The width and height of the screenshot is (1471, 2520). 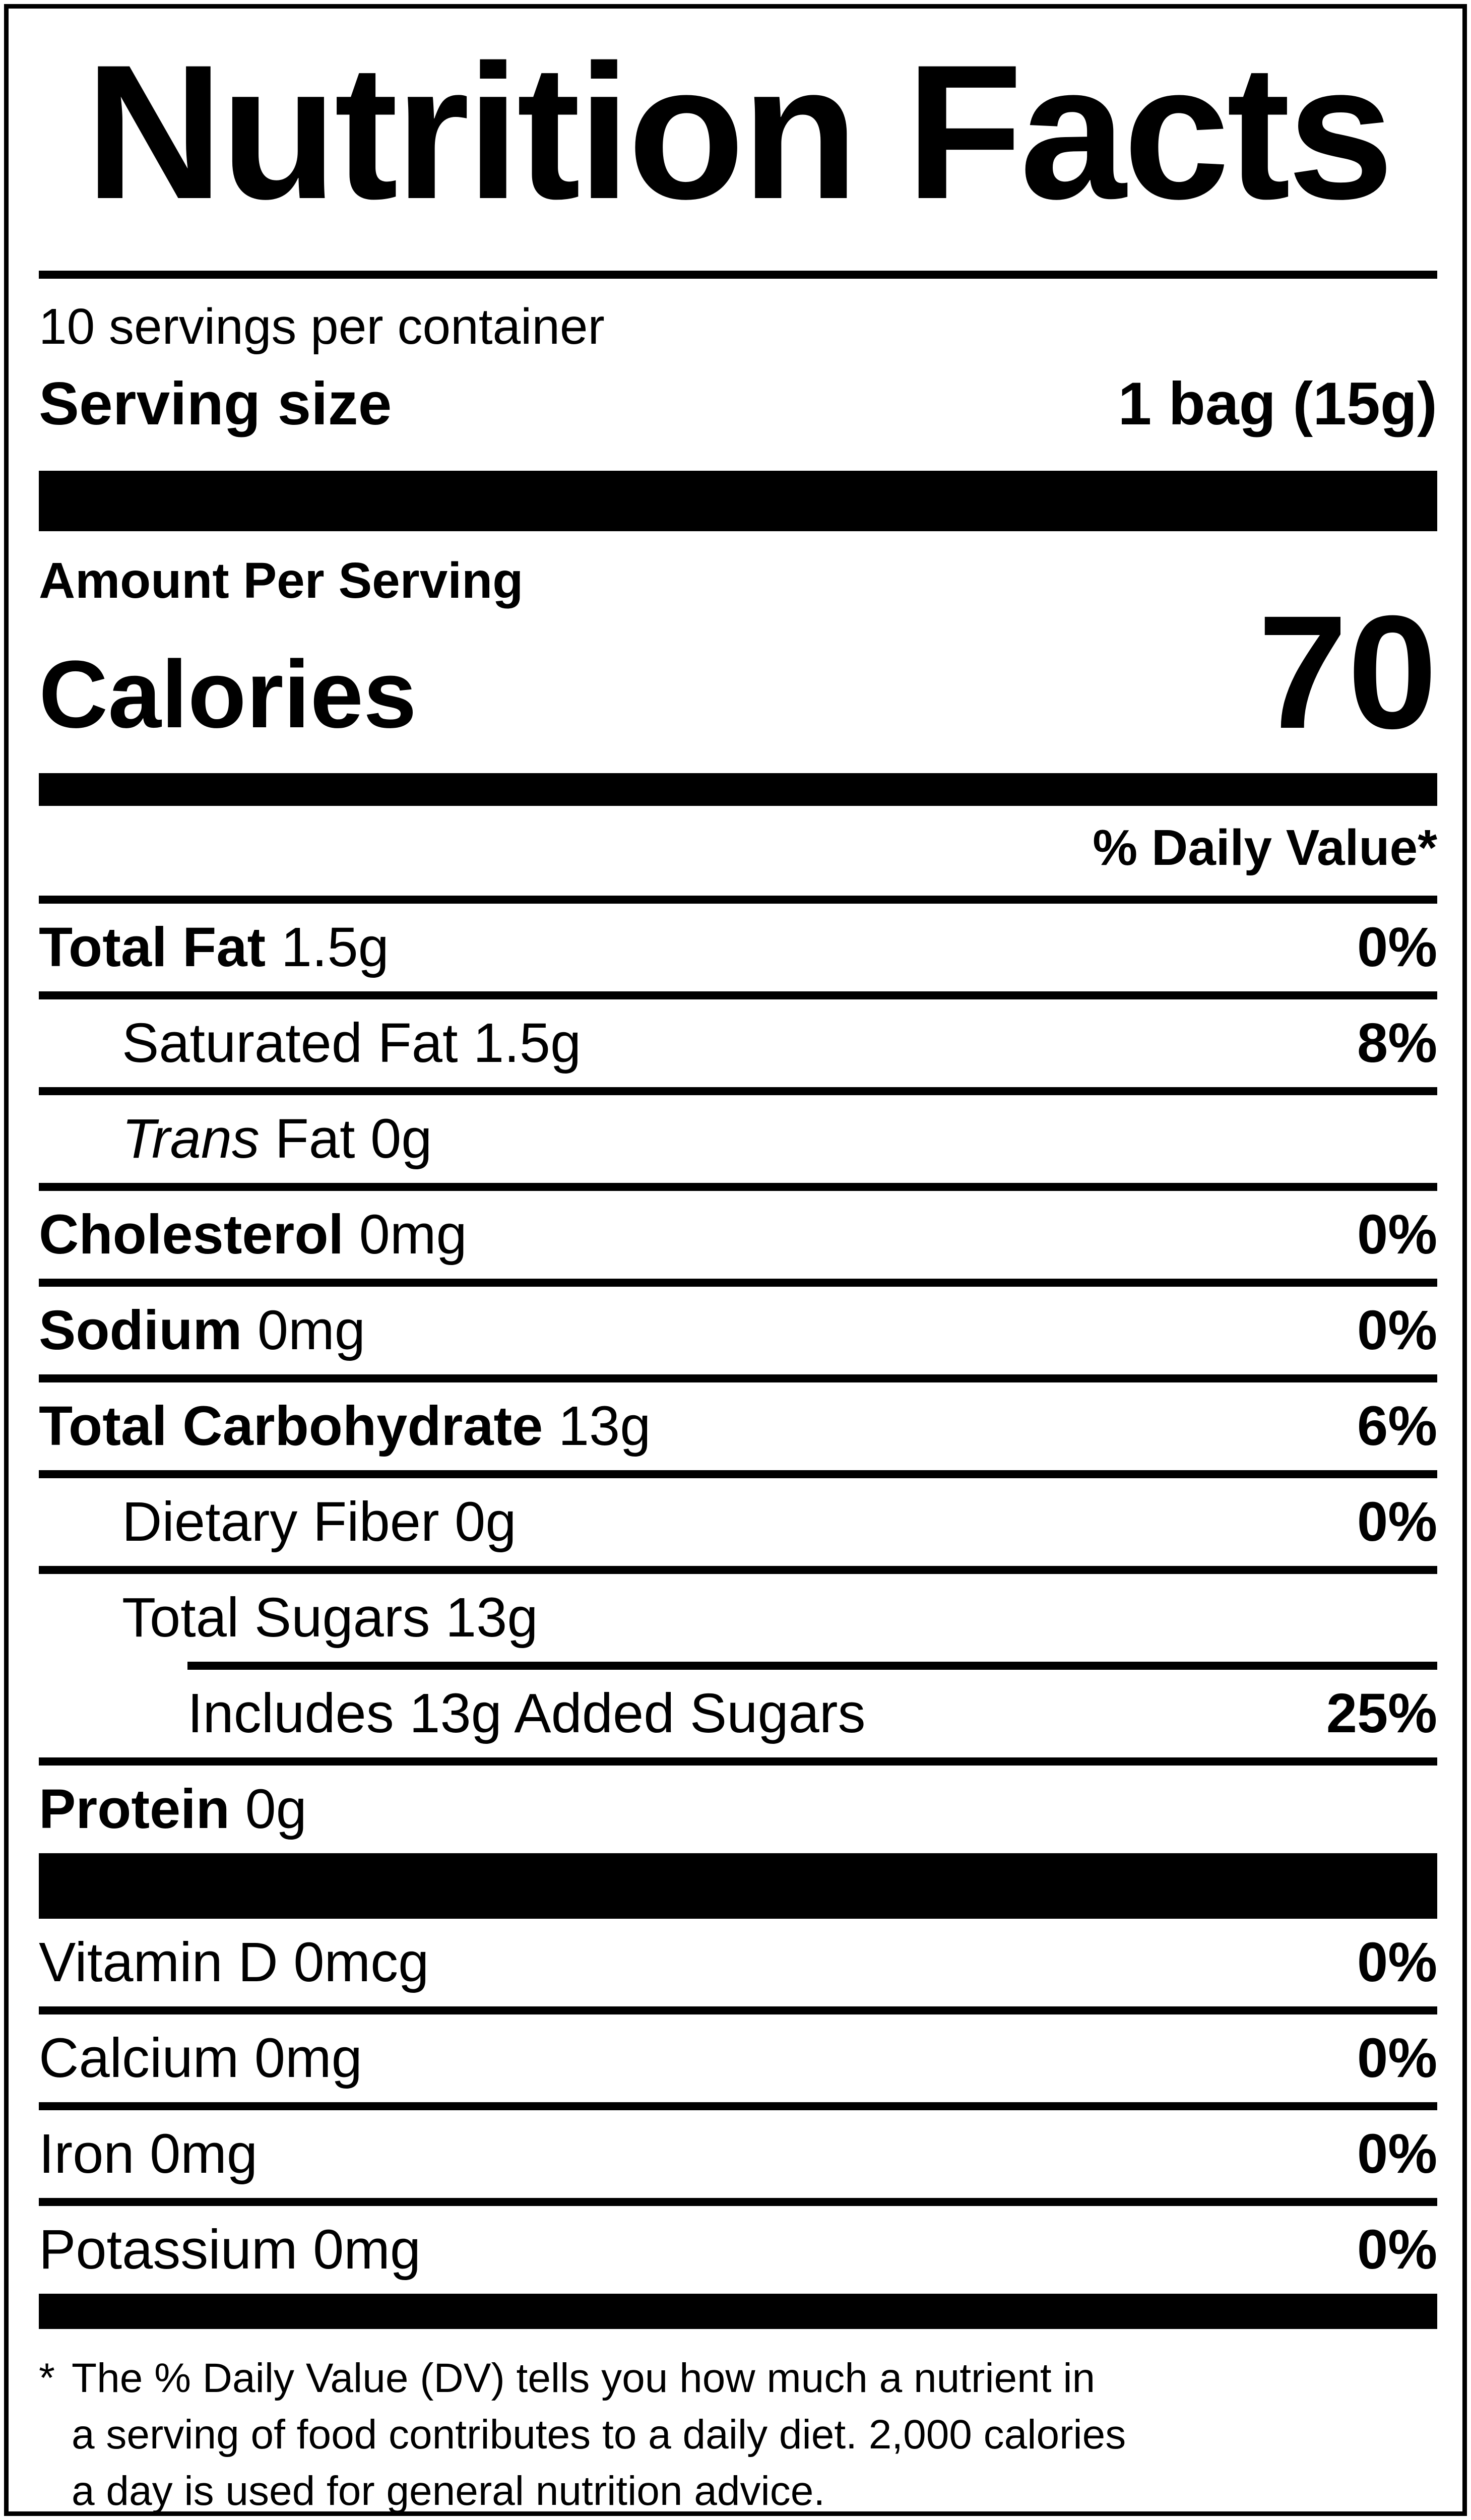 I want to click on nutrient-row-total-carbohydrate: Total Carbohydrate 13g 6%, so click(x=738, y=1426).